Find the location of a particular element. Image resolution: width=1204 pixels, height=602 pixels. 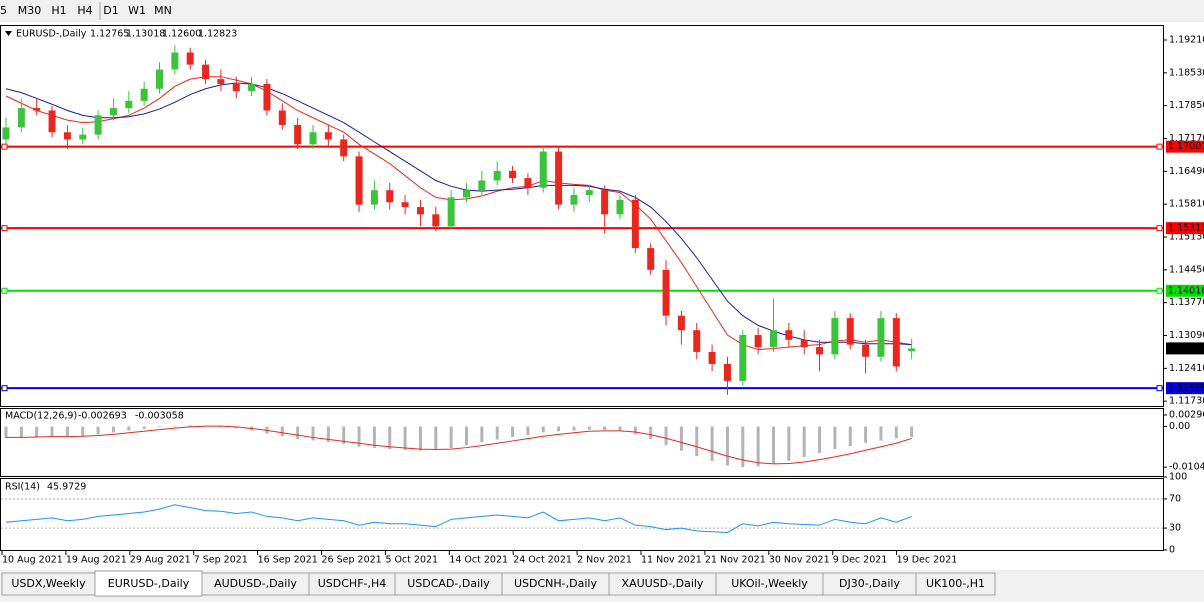

tab is located at coordinates (955, 584).